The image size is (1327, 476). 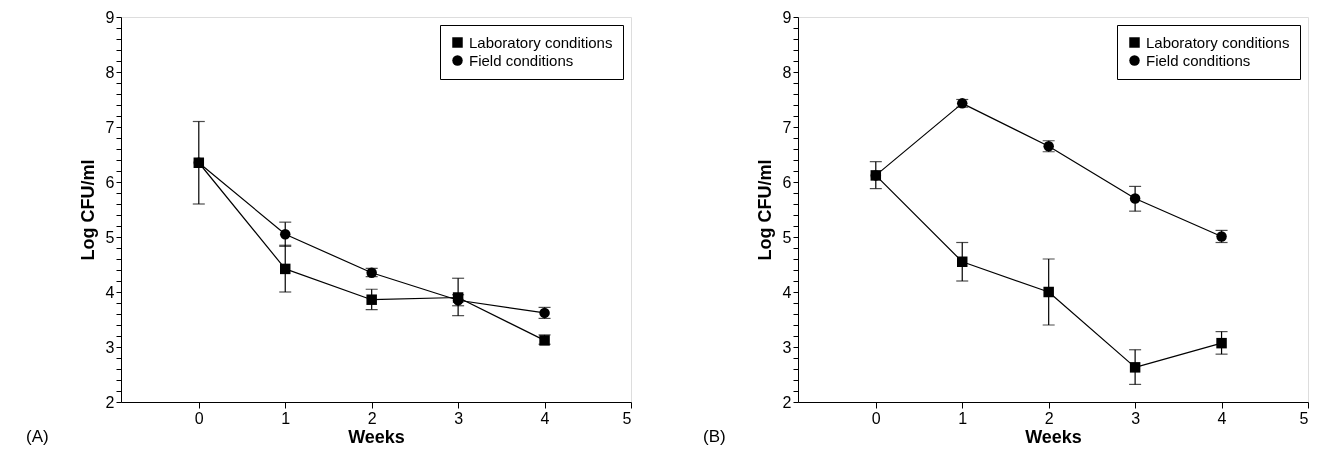 I want to click on text: (A), so click(x=37, y=436).